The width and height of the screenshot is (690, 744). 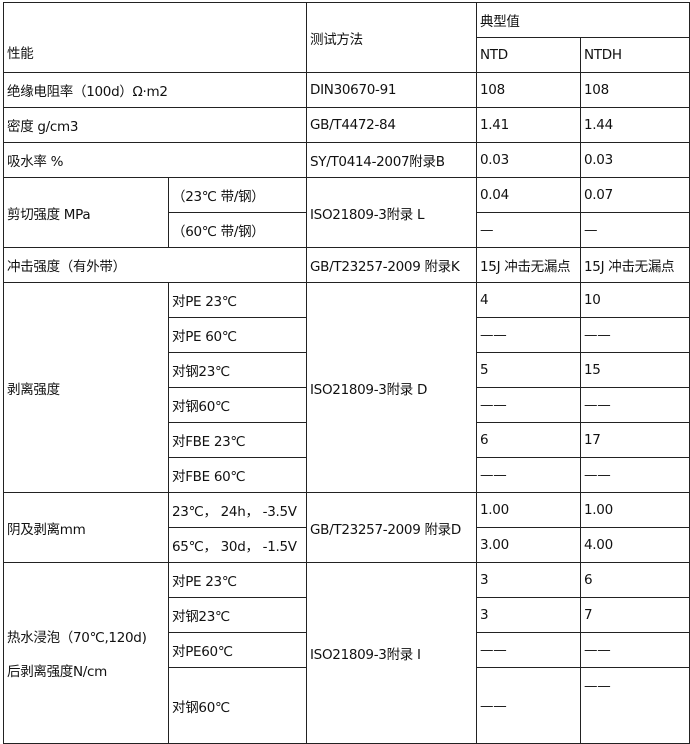 I want to click on row-ntdh: 10, so click(x=635, y=300).